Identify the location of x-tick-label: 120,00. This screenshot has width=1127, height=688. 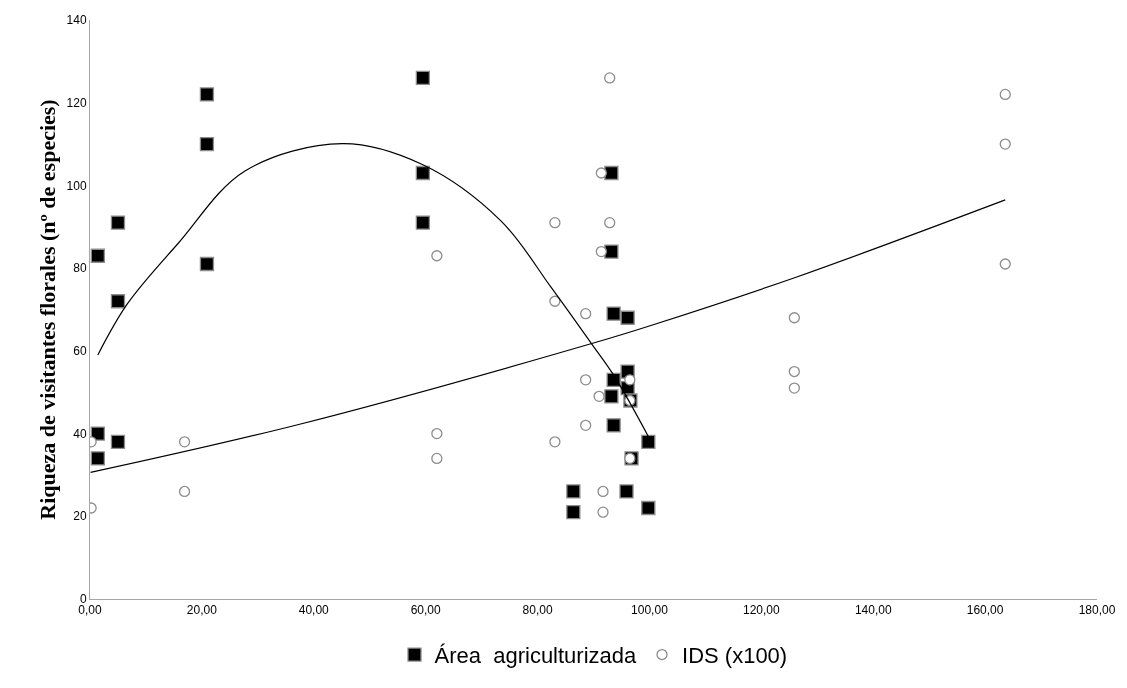
(761, 610).